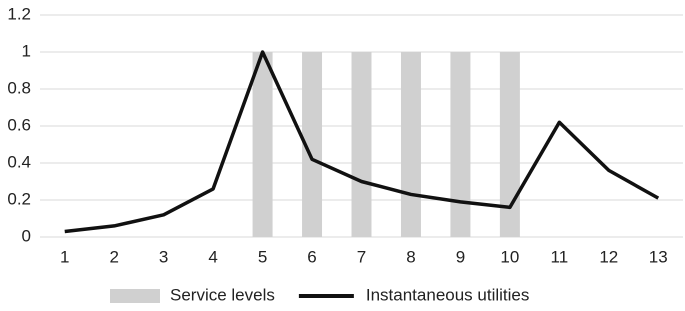  I want to click on x-tick-label: 6, so click(311, 256).